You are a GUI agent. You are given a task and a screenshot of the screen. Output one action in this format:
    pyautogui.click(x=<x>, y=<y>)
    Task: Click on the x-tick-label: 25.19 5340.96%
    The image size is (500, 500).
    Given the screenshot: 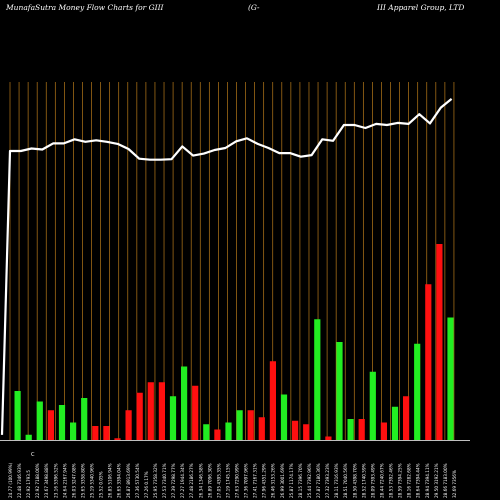 What is the action you would take?
    pyautogui.click(x=92, y=480)
    